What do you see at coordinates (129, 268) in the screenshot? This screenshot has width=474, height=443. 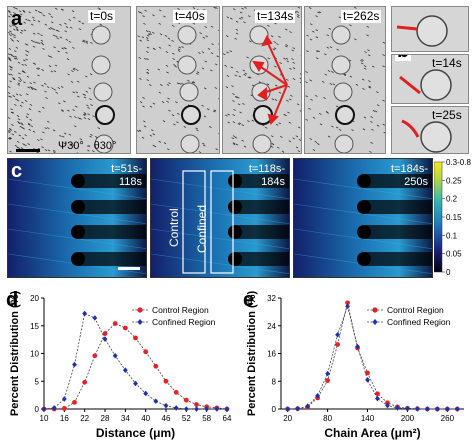 I see `scale-bar` at bounding box center [129, 268].